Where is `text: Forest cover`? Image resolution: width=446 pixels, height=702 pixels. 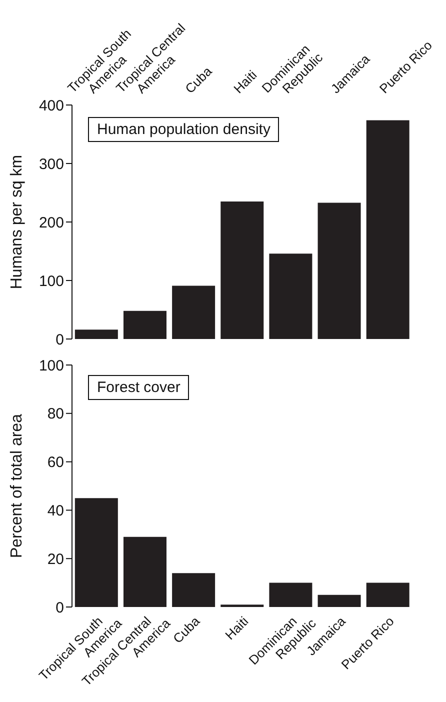
text: Forest cover is located at coordinates (139, 387).